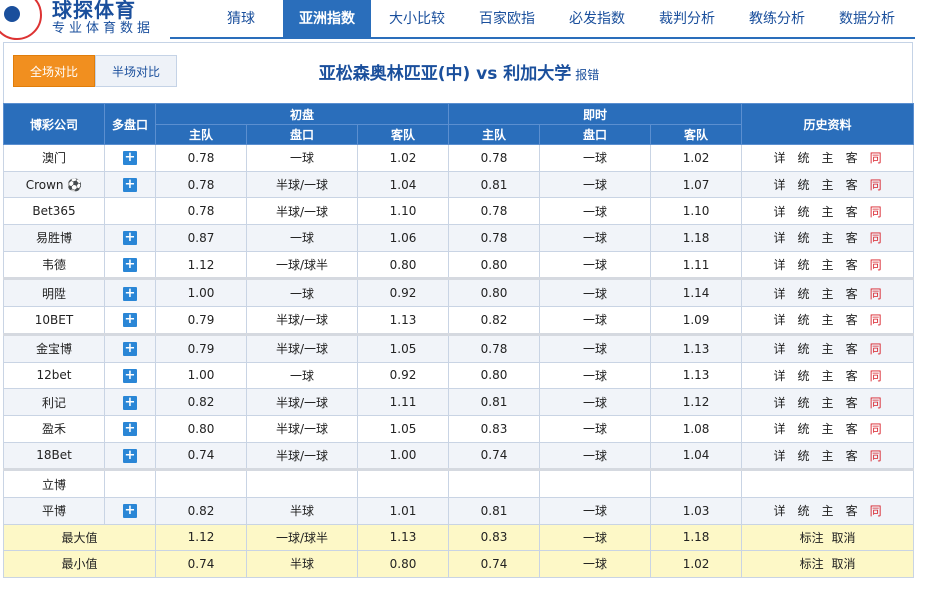 The image size is (933, 598). Describe the element at coordinates (54, 211) in the screenshot. I see `company-name: Bet365` at that location.